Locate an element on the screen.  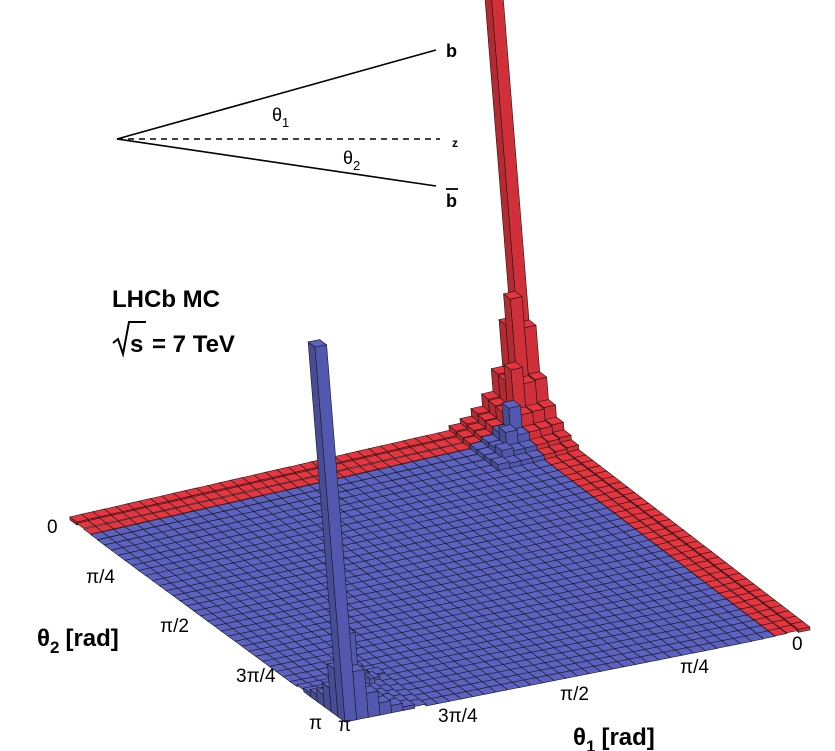
b-quark-label: b is located at coordinates (451, 51).